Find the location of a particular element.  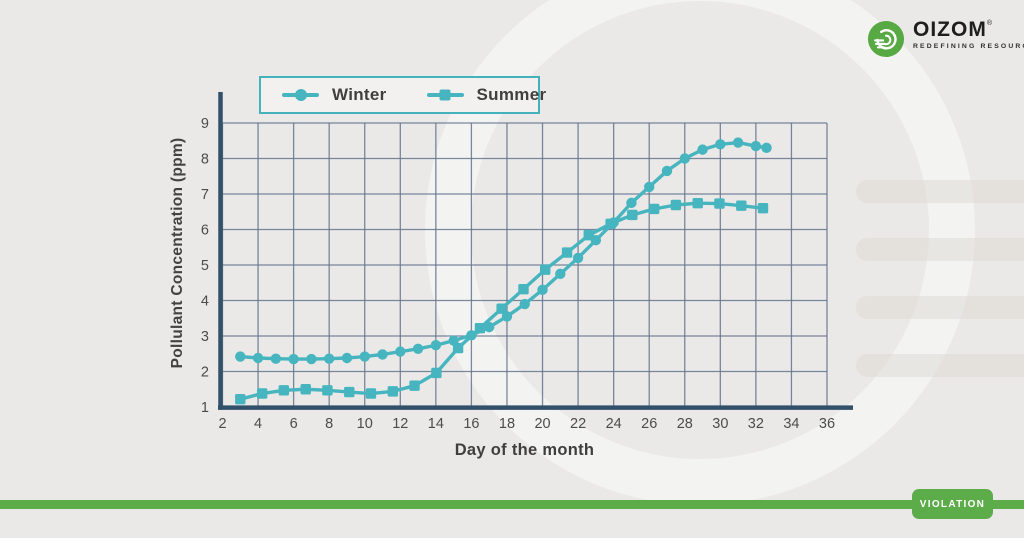

violation-label: VIOLATION is located at coordinates (952, 504).